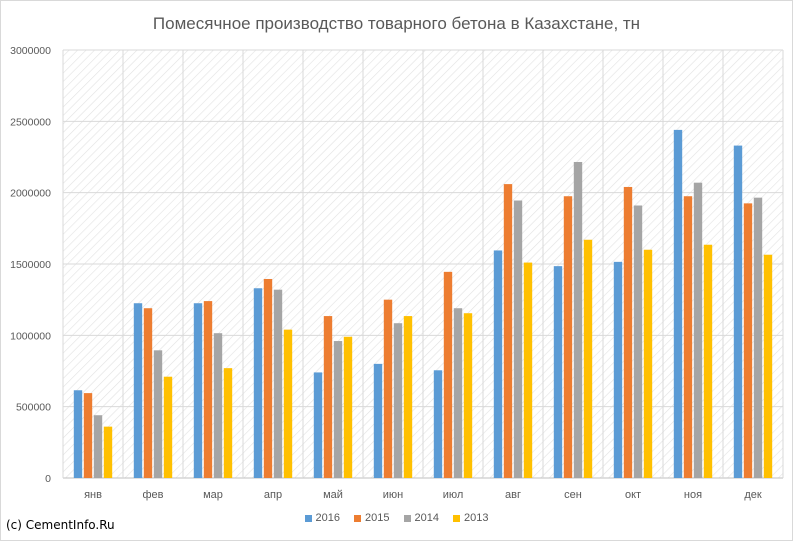 The width and height of the screenshot is (793, 541). I want to click on legend-item: 2013, so click(470, 518).